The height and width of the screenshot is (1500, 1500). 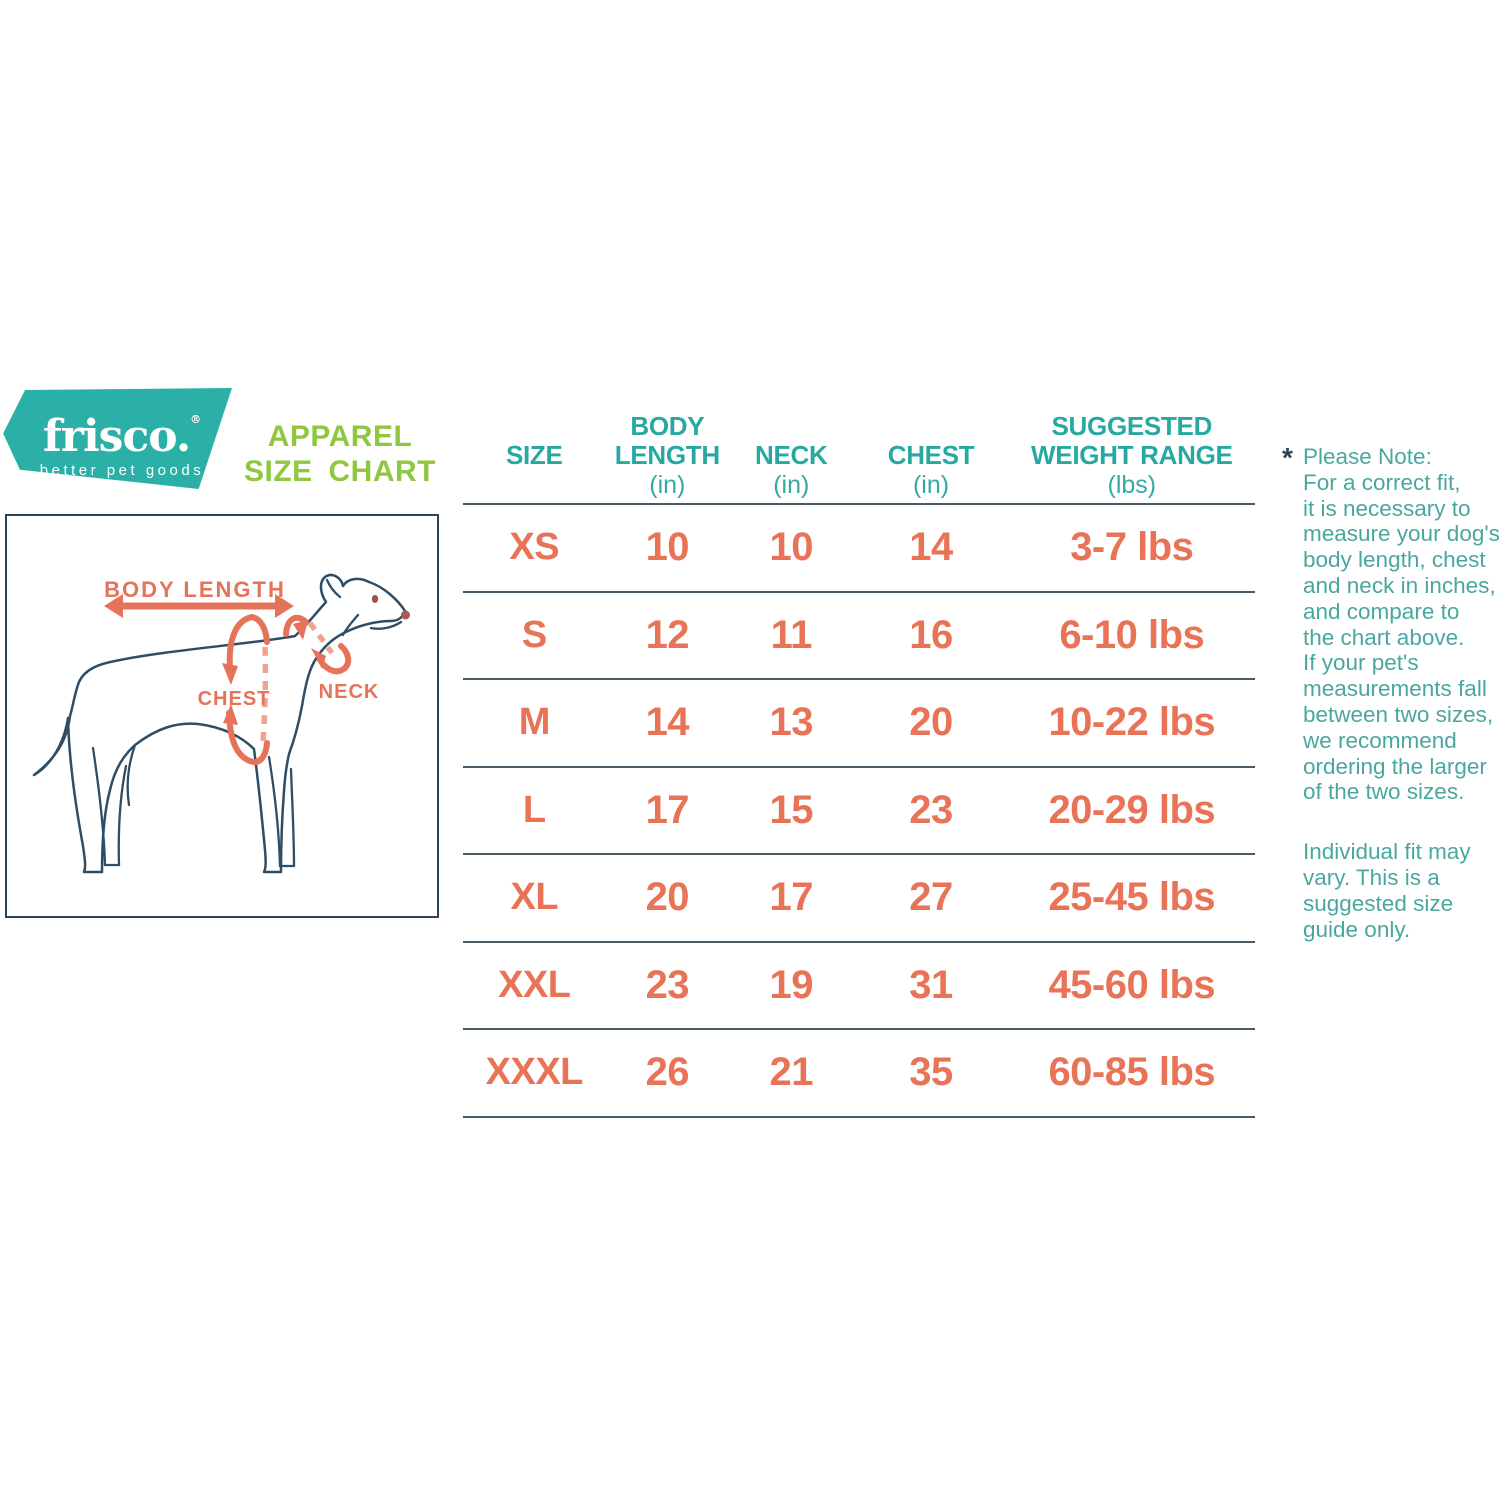 What do you see at coordinates (1287, 457) in the screenshot?
I see `asterisk-icon: *` at bounding box center [1287, 457].